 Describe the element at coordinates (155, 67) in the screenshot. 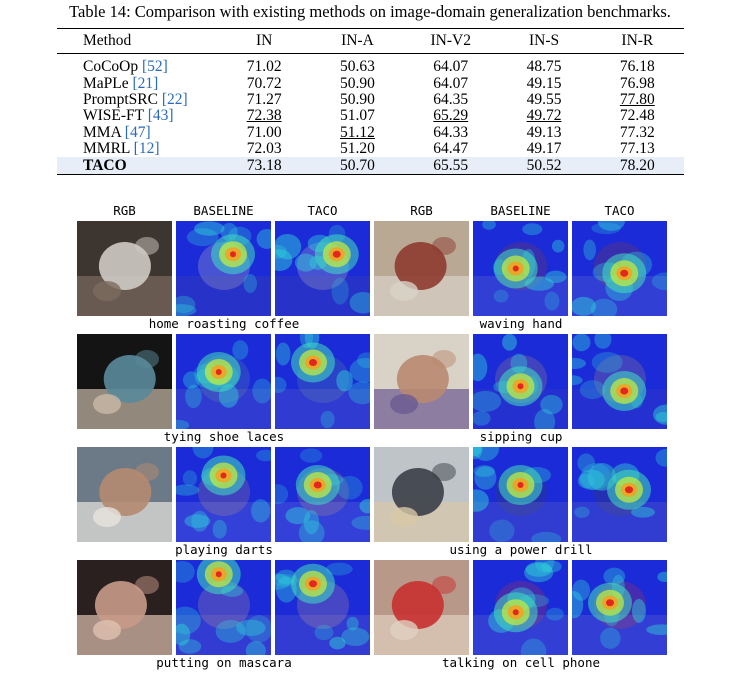

I see `citation-link: [52]` at that location.